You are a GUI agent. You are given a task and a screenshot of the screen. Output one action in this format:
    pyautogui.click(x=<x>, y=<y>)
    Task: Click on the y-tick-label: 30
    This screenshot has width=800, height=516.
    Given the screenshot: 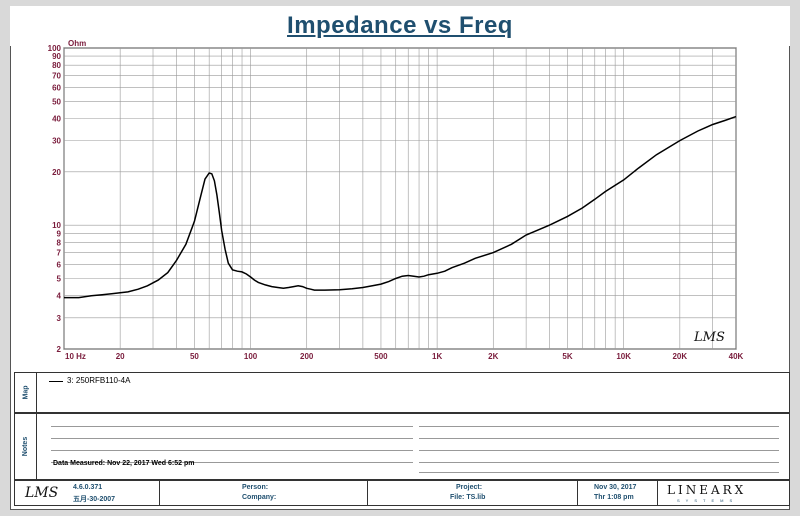 What is the action you would take?
    pyautogui.click(x=56, y=141)
    